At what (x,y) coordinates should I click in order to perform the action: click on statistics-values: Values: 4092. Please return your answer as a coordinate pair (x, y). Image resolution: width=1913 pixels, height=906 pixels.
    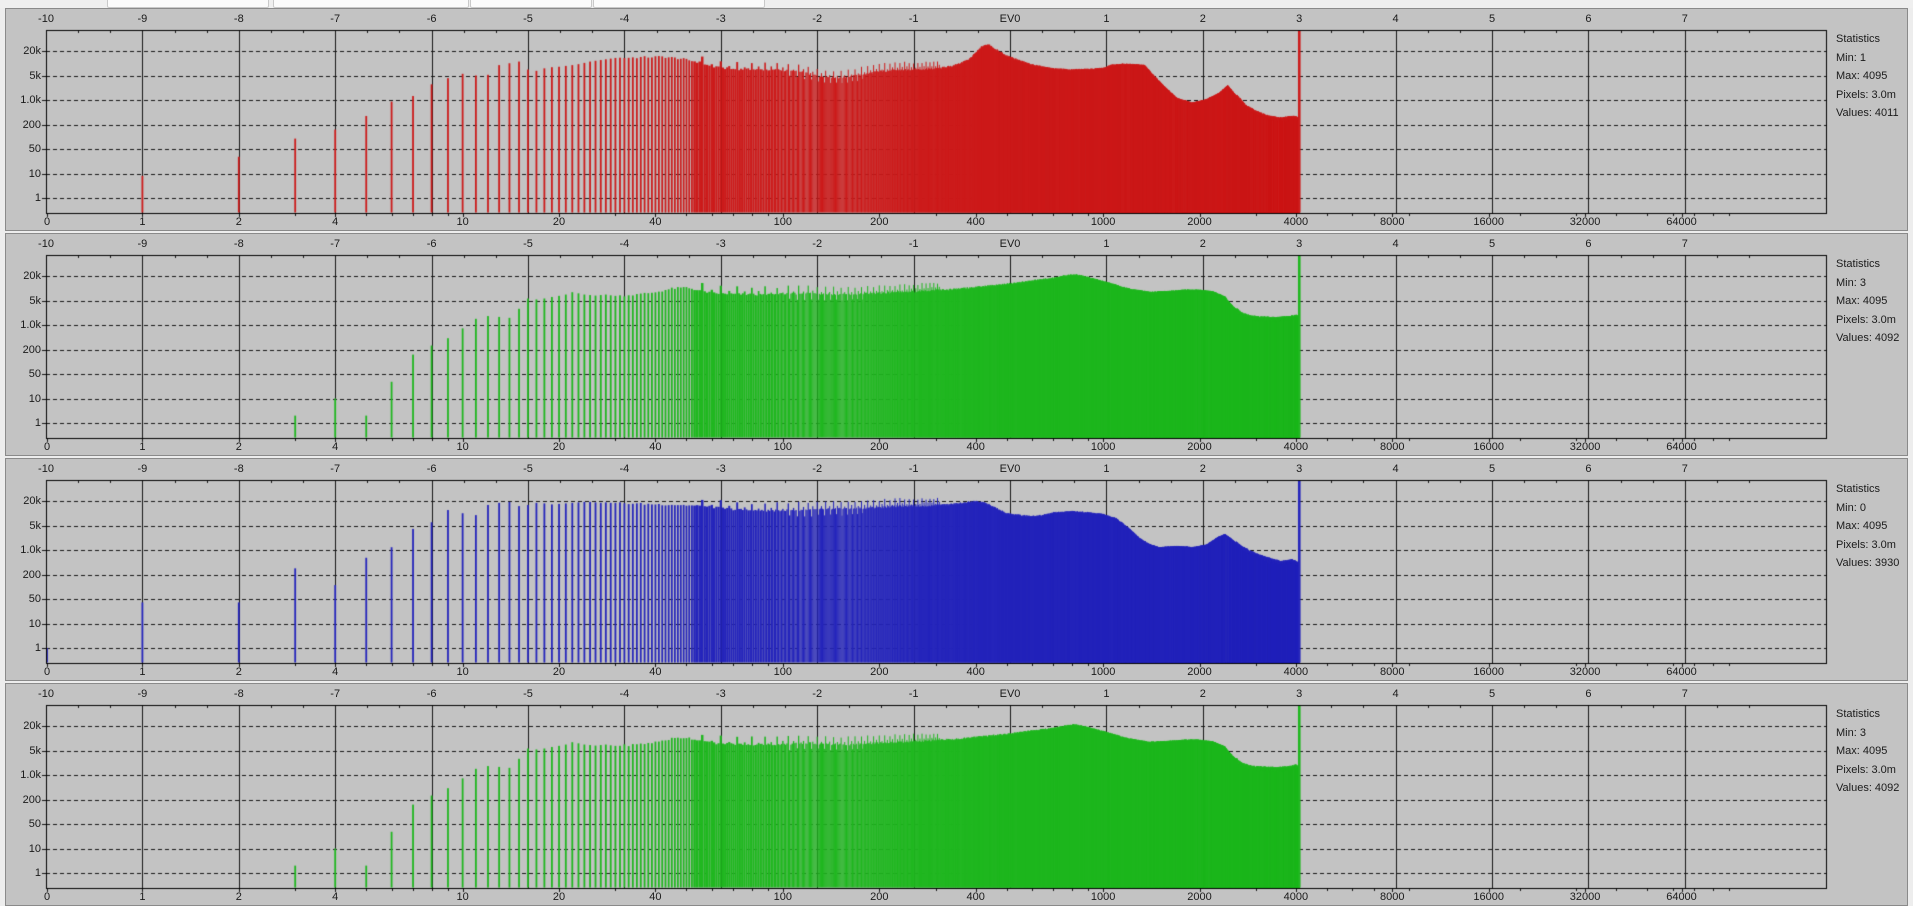
    Looking at the image, I should click on (1868, 788).